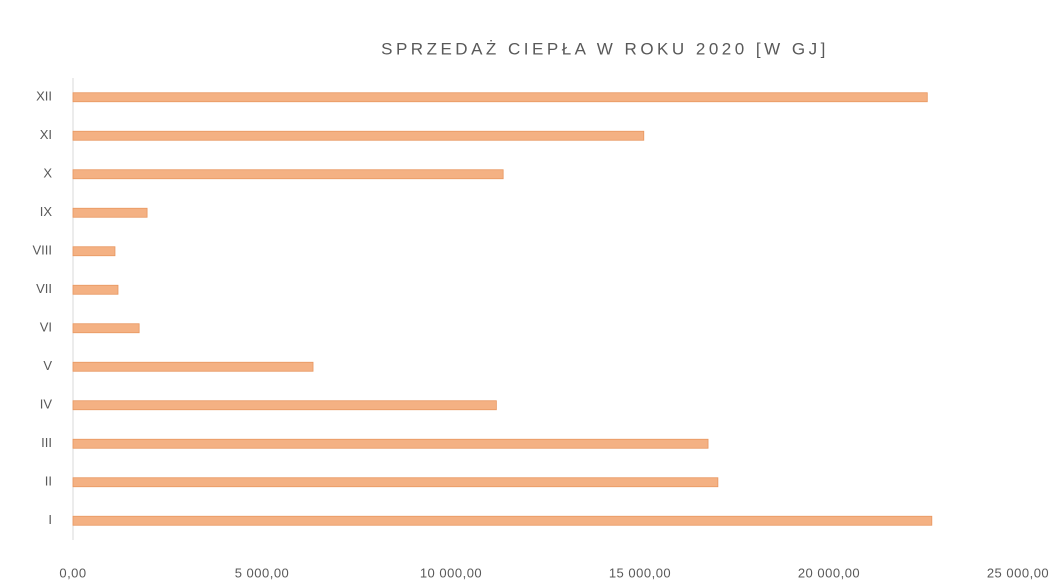 The image size is (1062, 584). What do you see at coordinates (46, 404) in the screenshot?
I see `y-tick-label: IV` at bounding box center [46, 404].